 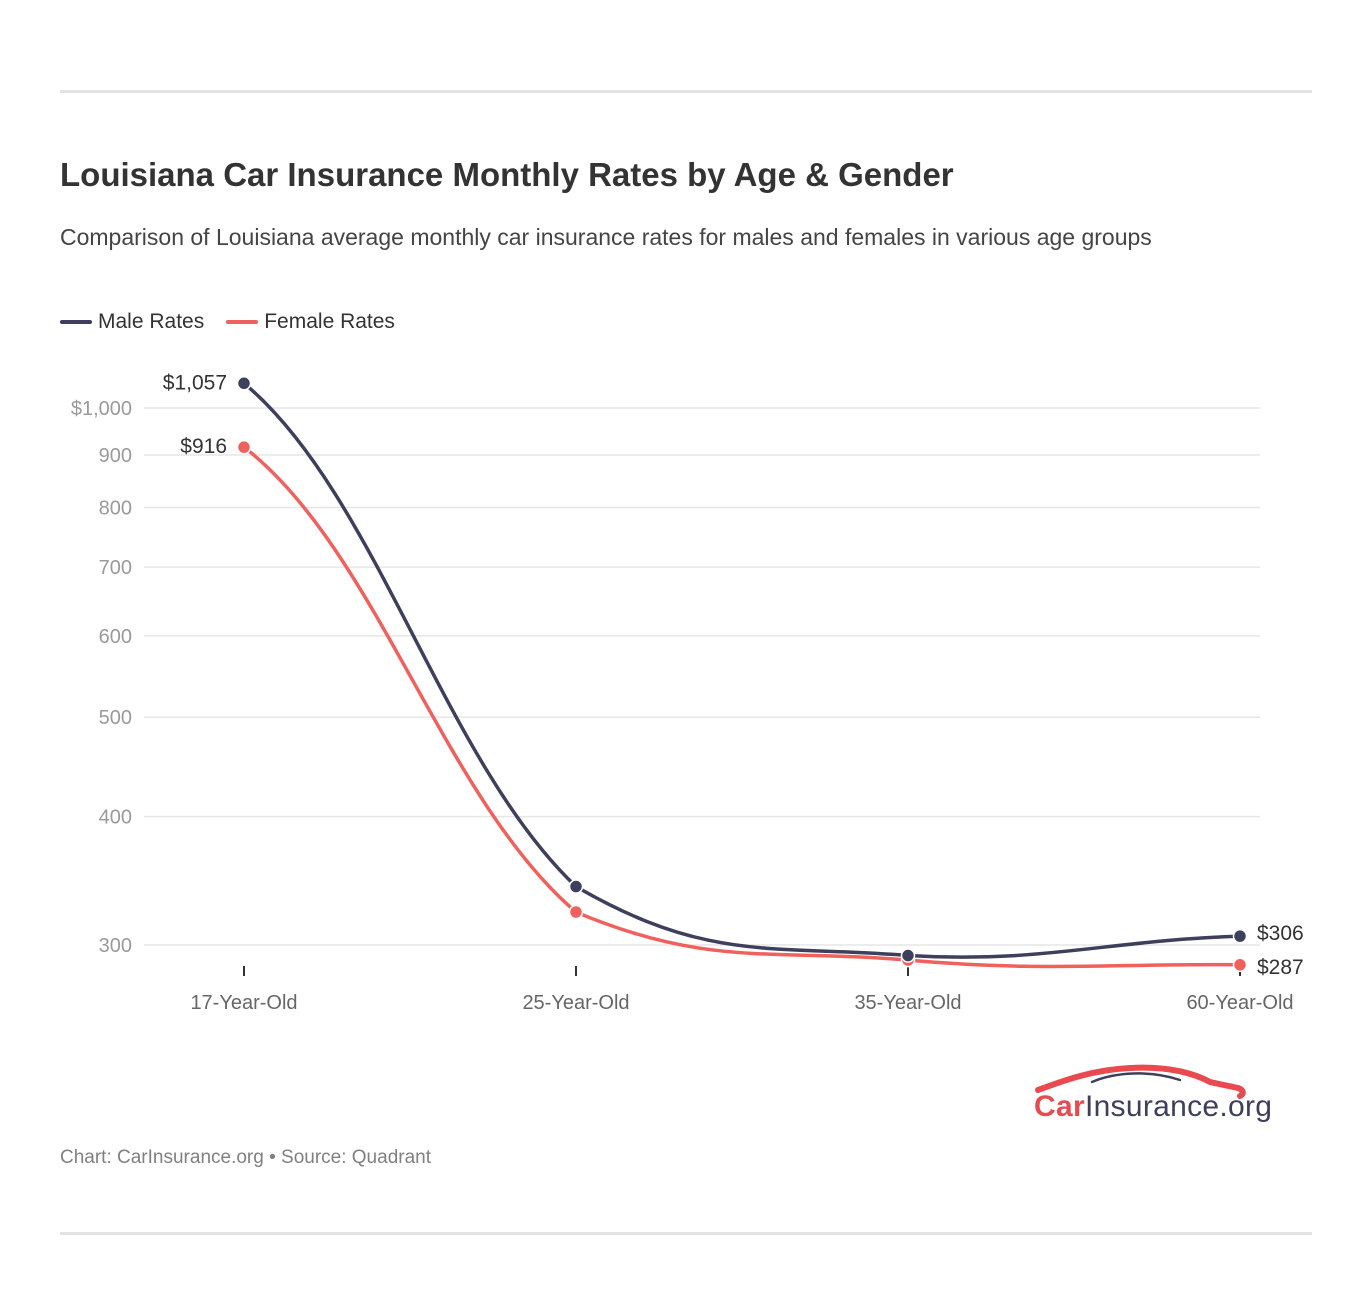 I want to click on legend-label-male: Male Rates, so click(x=151, y=321).